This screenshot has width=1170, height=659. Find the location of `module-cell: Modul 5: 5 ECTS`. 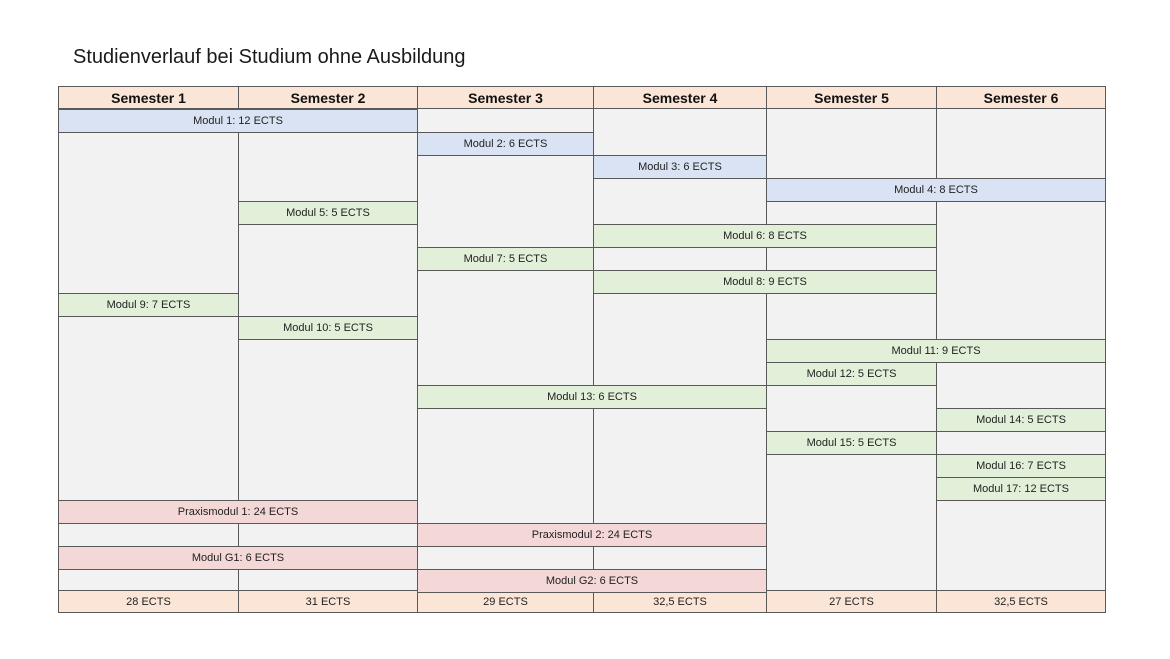

module-cell: Modul 5: 5 ECTS is located at coordinates (328, 213).